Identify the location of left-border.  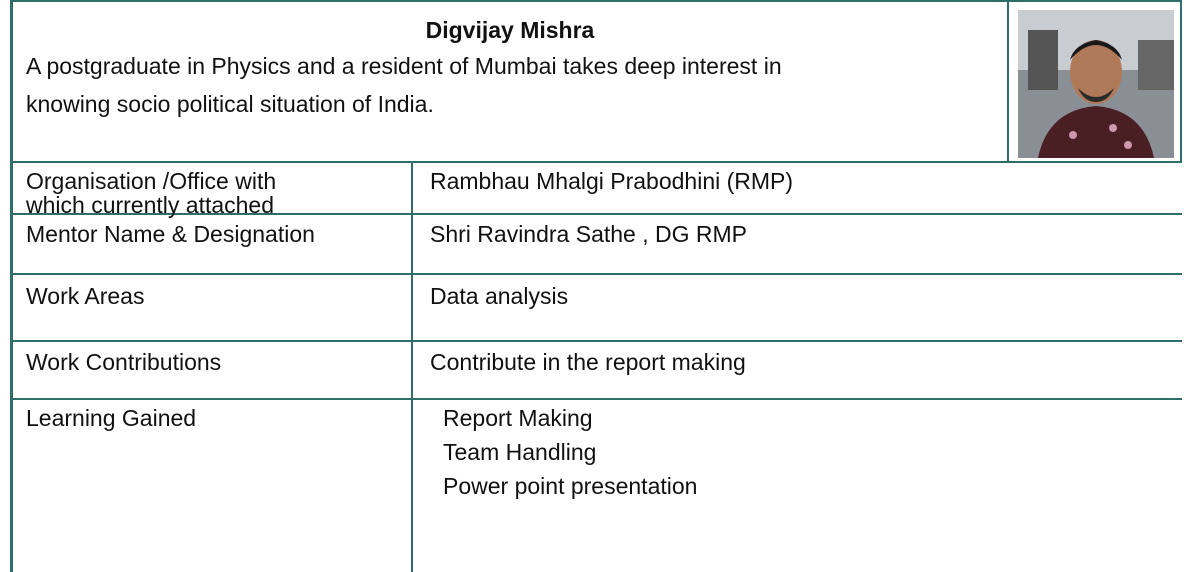
(11, 286).